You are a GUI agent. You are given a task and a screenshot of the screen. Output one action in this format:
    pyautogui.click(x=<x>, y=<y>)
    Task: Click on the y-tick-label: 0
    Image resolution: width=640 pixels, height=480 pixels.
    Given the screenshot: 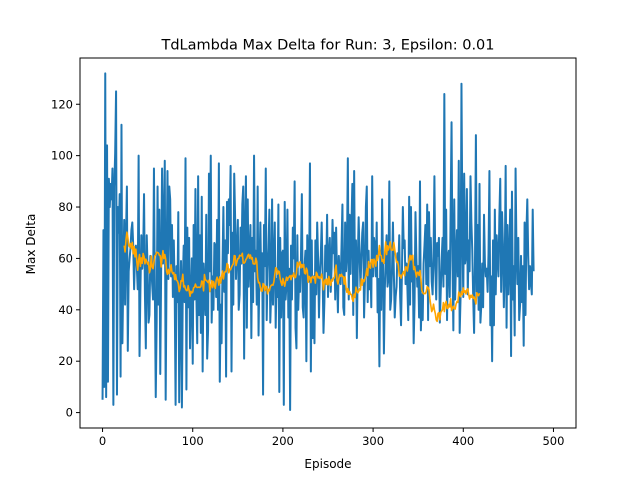 What is the action you would take?
    pyautogui.click(x=69, y=413)
    